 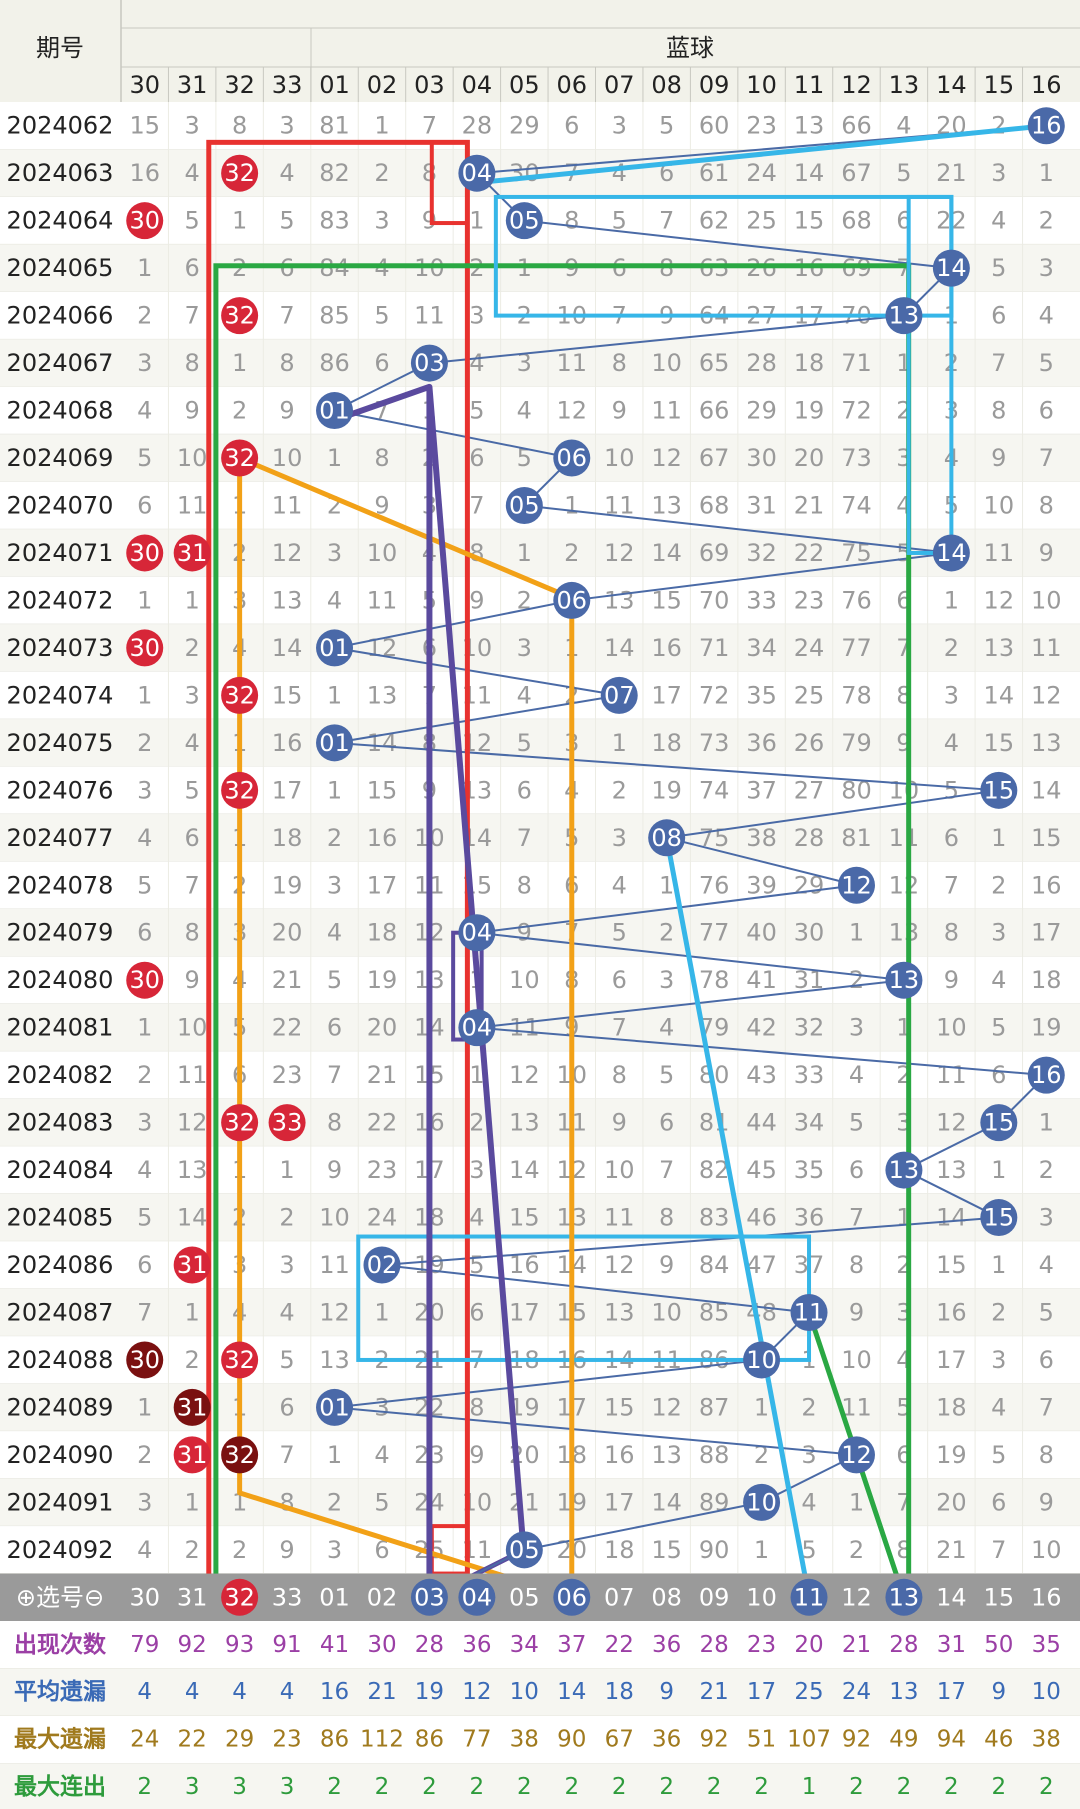 I want to click on missing-count-cell: 46, so click(x=761, y=1218).